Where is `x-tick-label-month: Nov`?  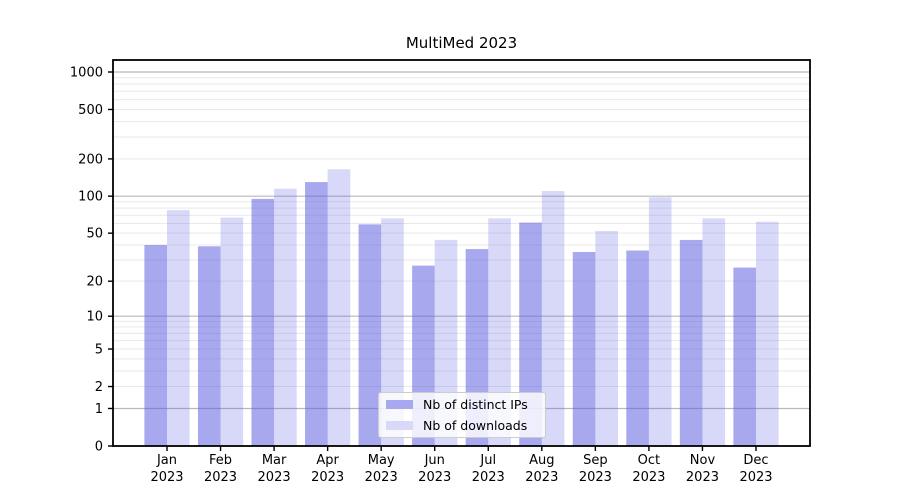
x-tick-label-month: Nov is located at coordinates (703, 460).